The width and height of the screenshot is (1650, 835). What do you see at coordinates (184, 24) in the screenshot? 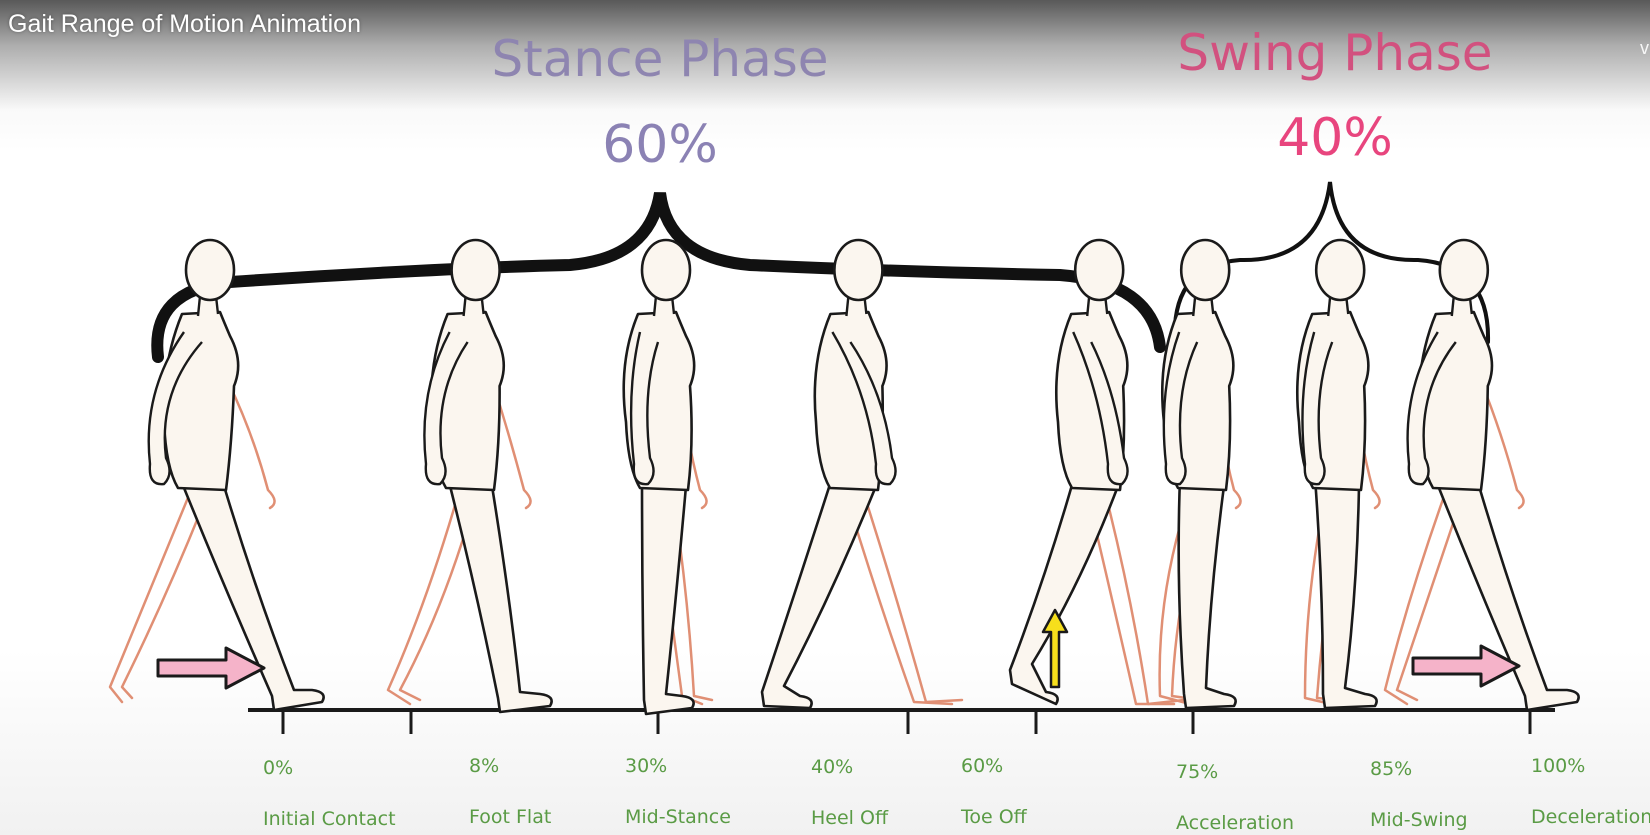
I see `video-title: Gait Range of Motion Animation` at bounding box center [184, 24].